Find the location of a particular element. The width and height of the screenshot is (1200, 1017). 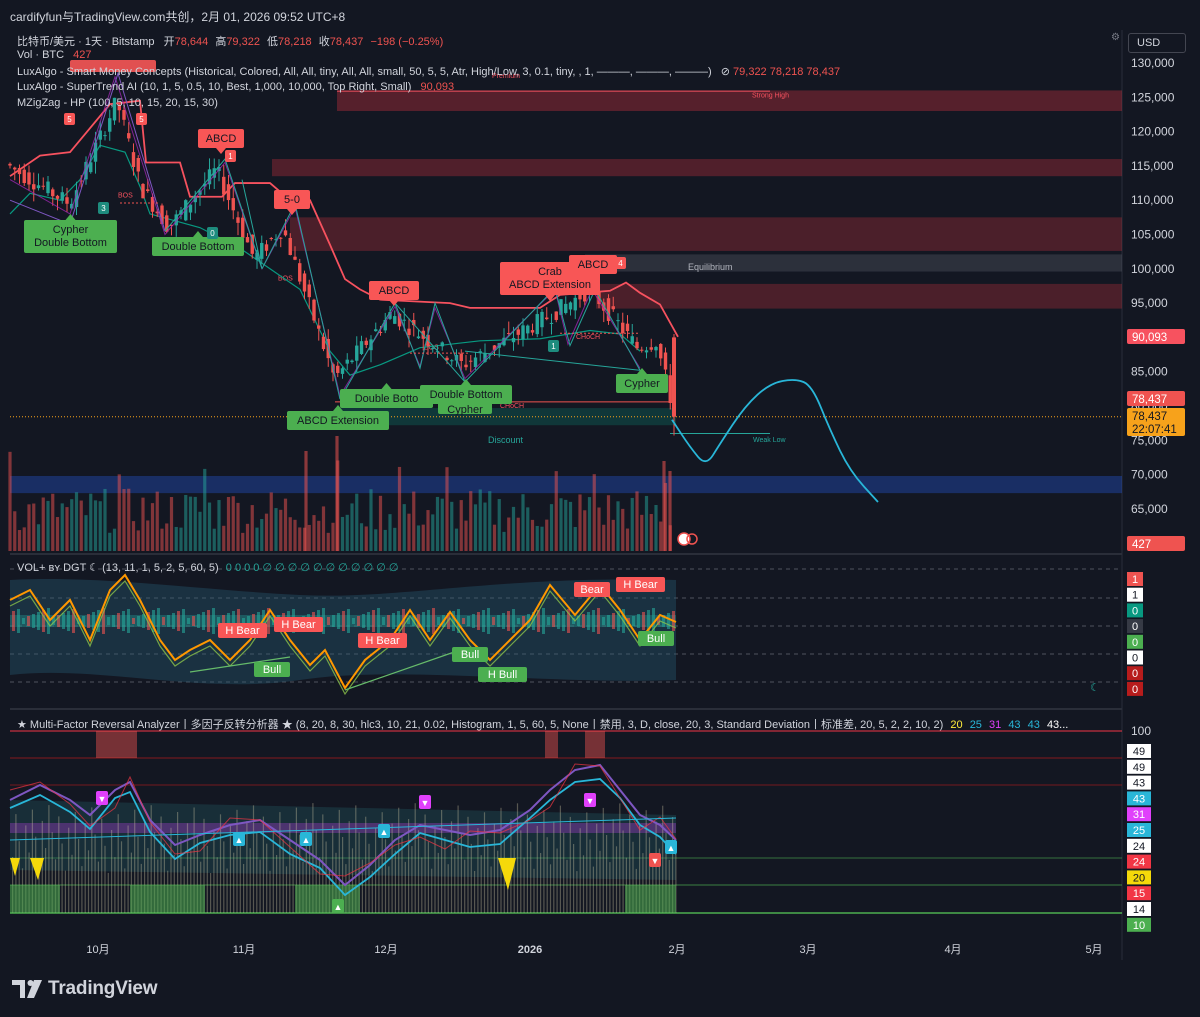

mfra-overbought-zone is located at coordinates (595, 744).